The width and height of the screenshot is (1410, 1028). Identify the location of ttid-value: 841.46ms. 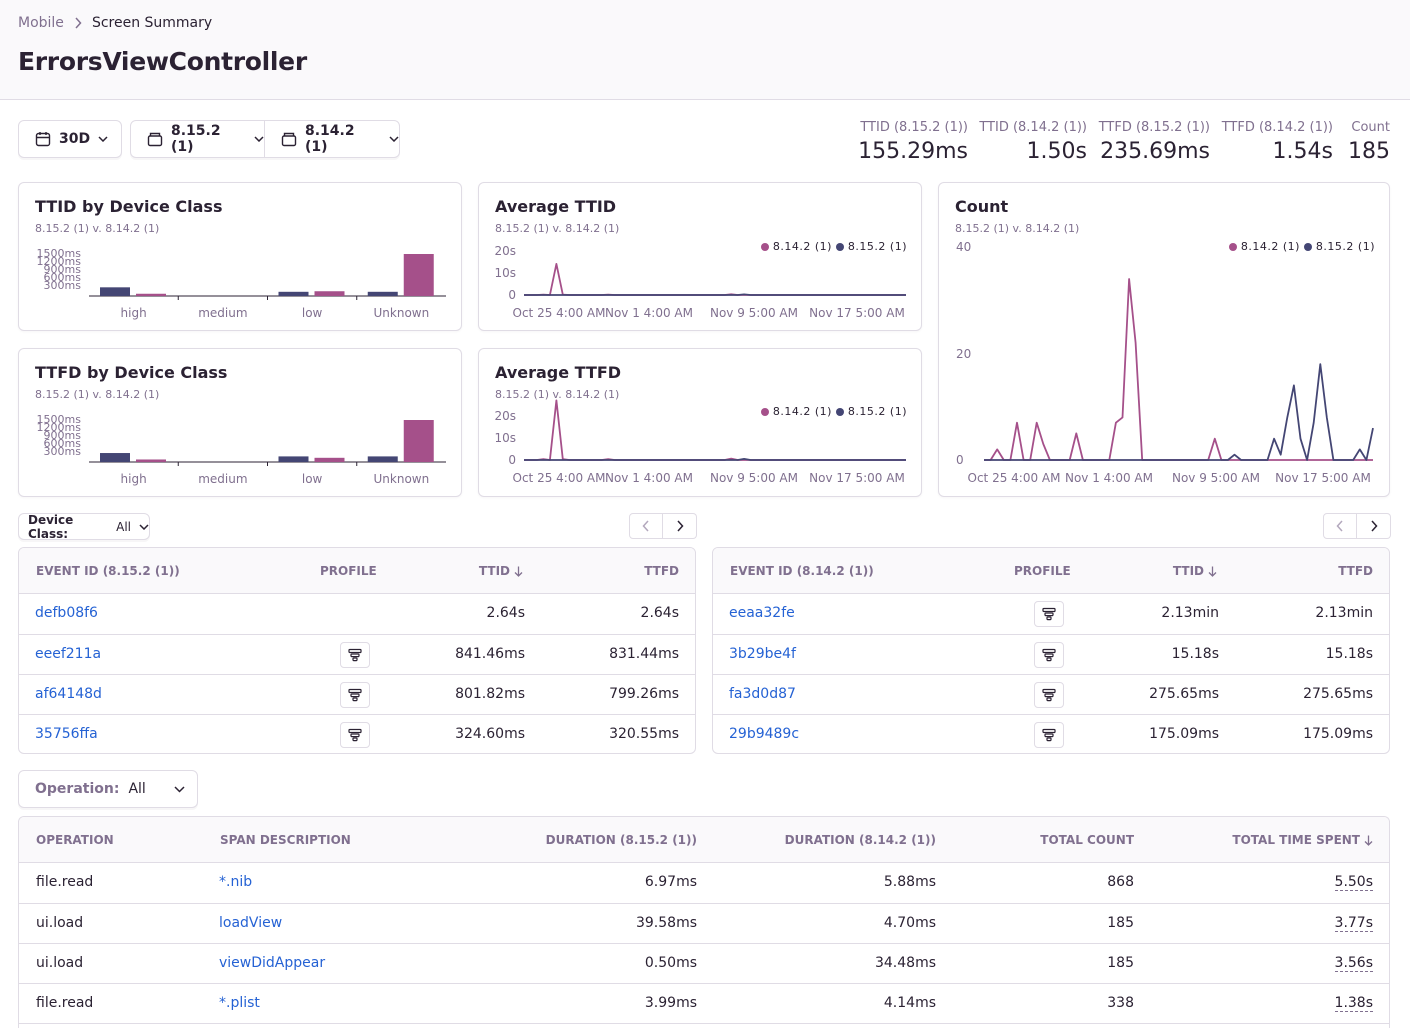
(490, 654).